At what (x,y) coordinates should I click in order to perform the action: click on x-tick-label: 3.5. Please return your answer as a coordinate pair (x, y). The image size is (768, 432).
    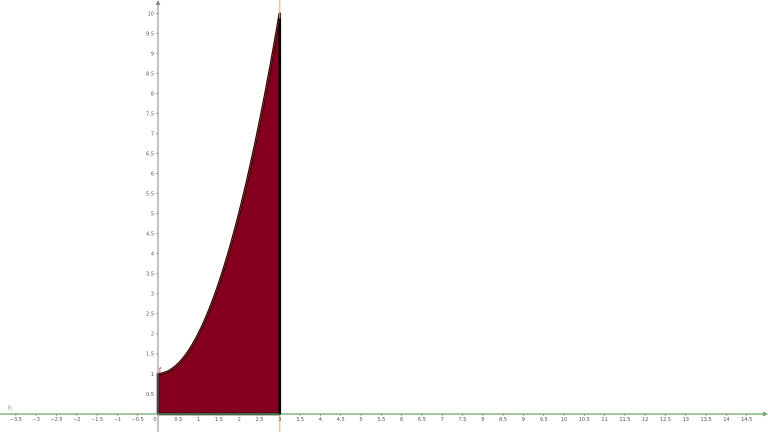
    Looking at the image, I should click on (300, 420).